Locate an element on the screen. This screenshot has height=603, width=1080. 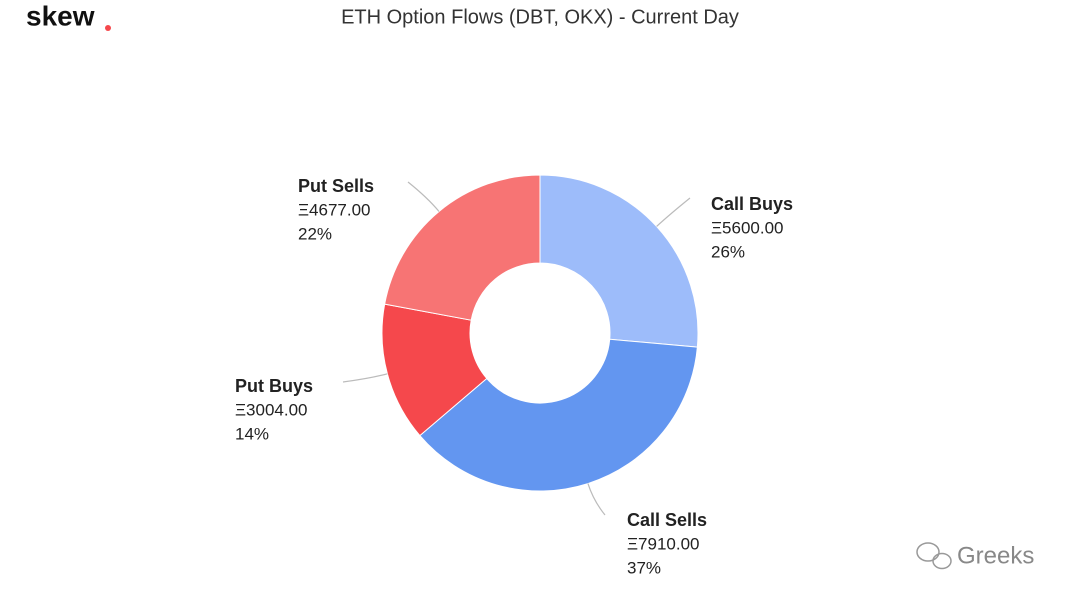
legend-label: Call Sells is located at coordinates (667, 520).